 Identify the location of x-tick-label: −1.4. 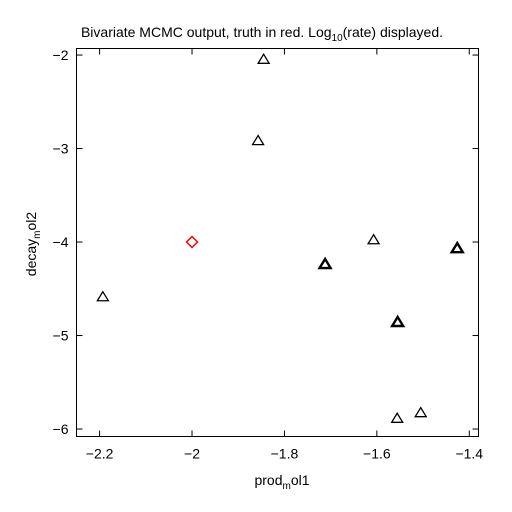
(469, 454).